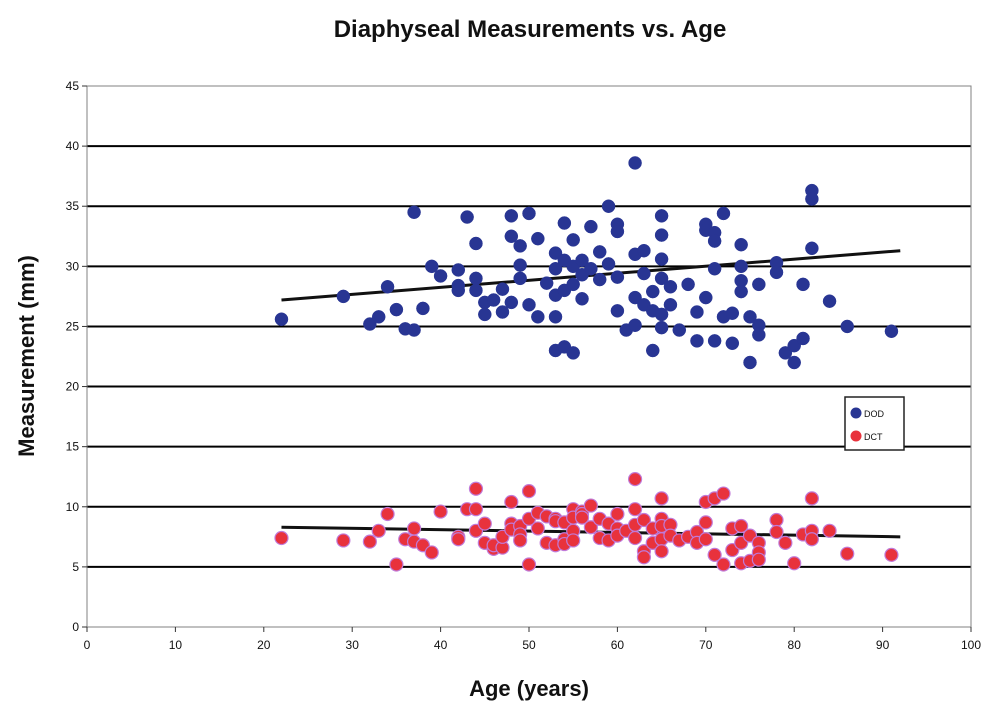 The image size is (1000, 710). Describe the element at coordinates (873, 437) in the screenshot. I see `legend-label-dct: DCT` at that location.